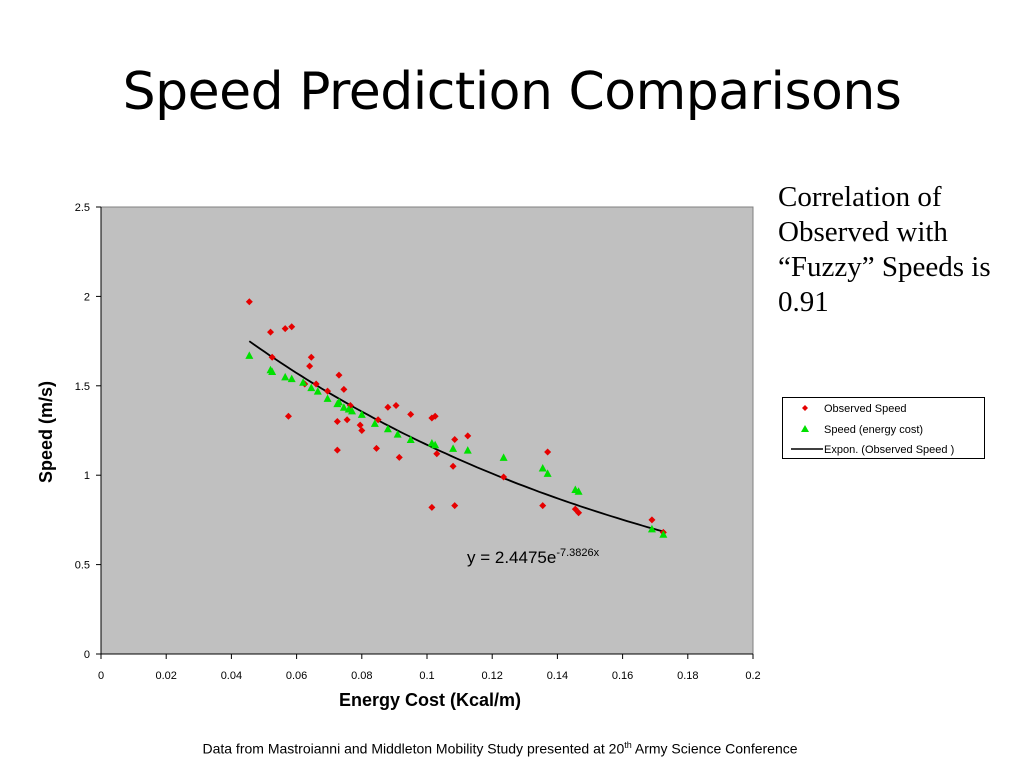 The height and width of the screenshot is (768, 1024). What do you see at coordinates (874, 430) in the screenshot?
I see `legend-label-energy: Speed (energy cost)` at bounding box center [874, 430].